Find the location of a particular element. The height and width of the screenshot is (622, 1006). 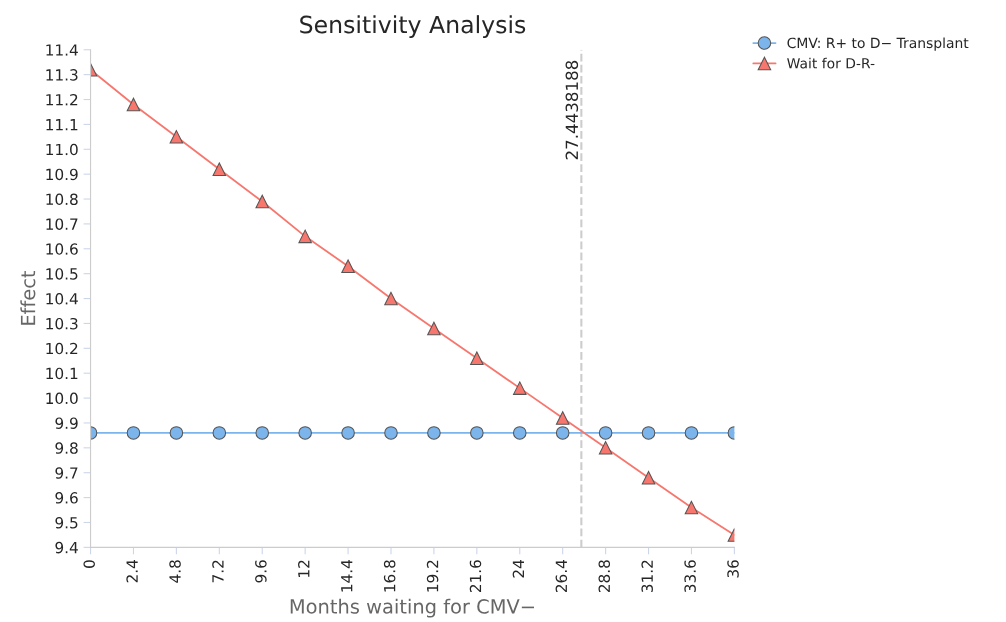

y-tick-label: 11.2 is located at coordinates (62, 99).